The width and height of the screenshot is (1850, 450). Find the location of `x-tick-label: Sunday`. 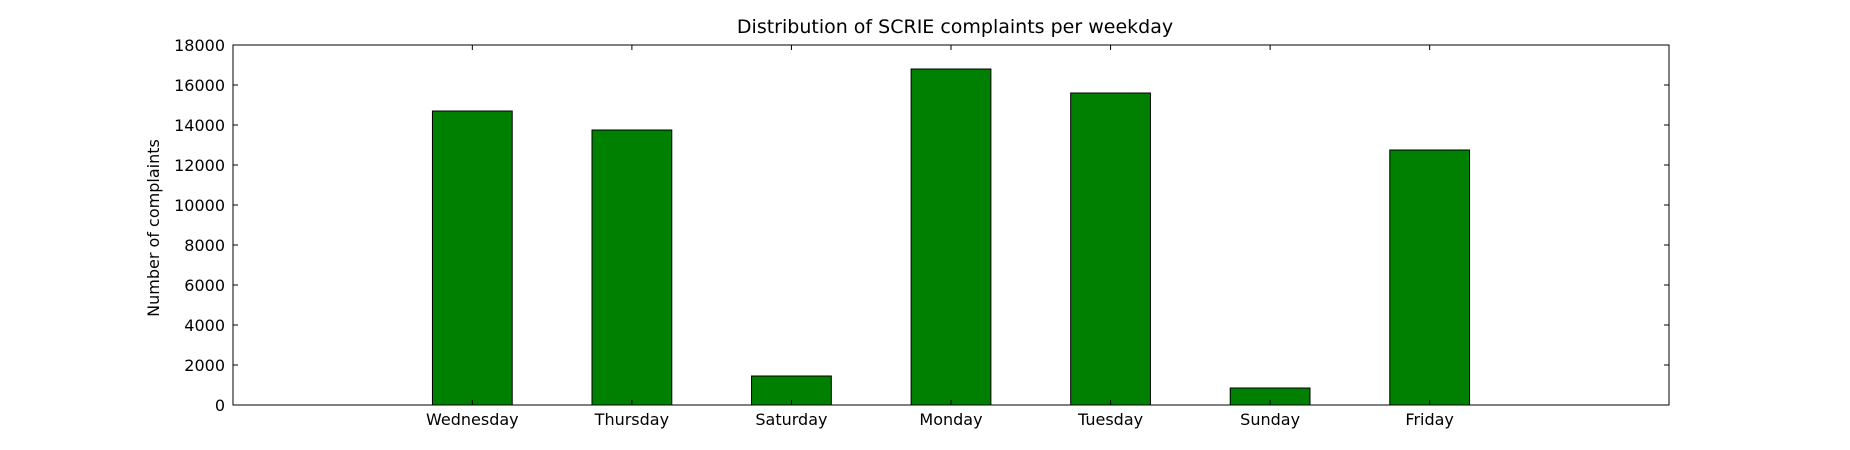

x-tick-label: Sunday is located at coordinates (1270, 419).